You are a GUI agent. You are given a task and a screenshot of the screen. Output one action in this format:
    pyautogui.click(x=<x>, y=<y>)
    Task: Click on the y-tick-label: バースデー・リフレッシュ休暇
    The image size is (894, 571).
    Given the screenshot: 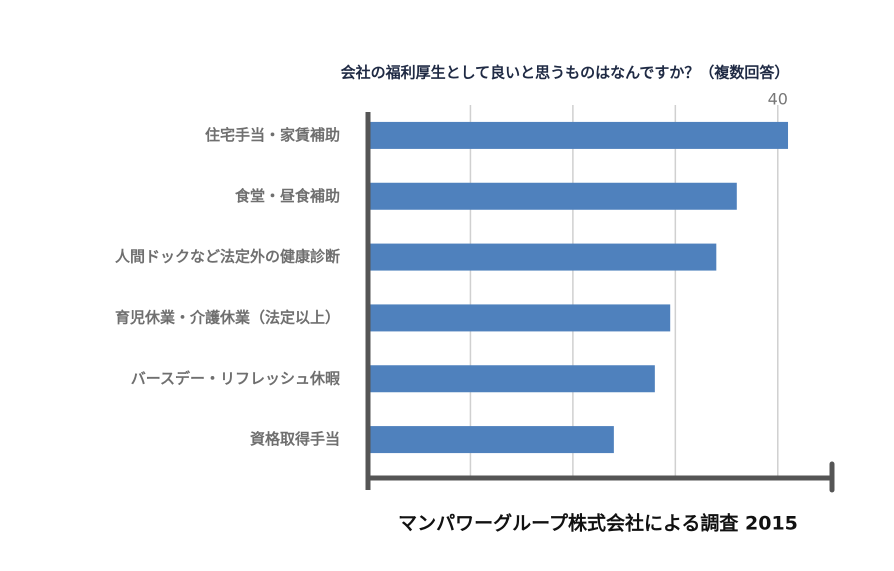 What is the action you would take?
    pyautogui.click(x=235, y=378)
    